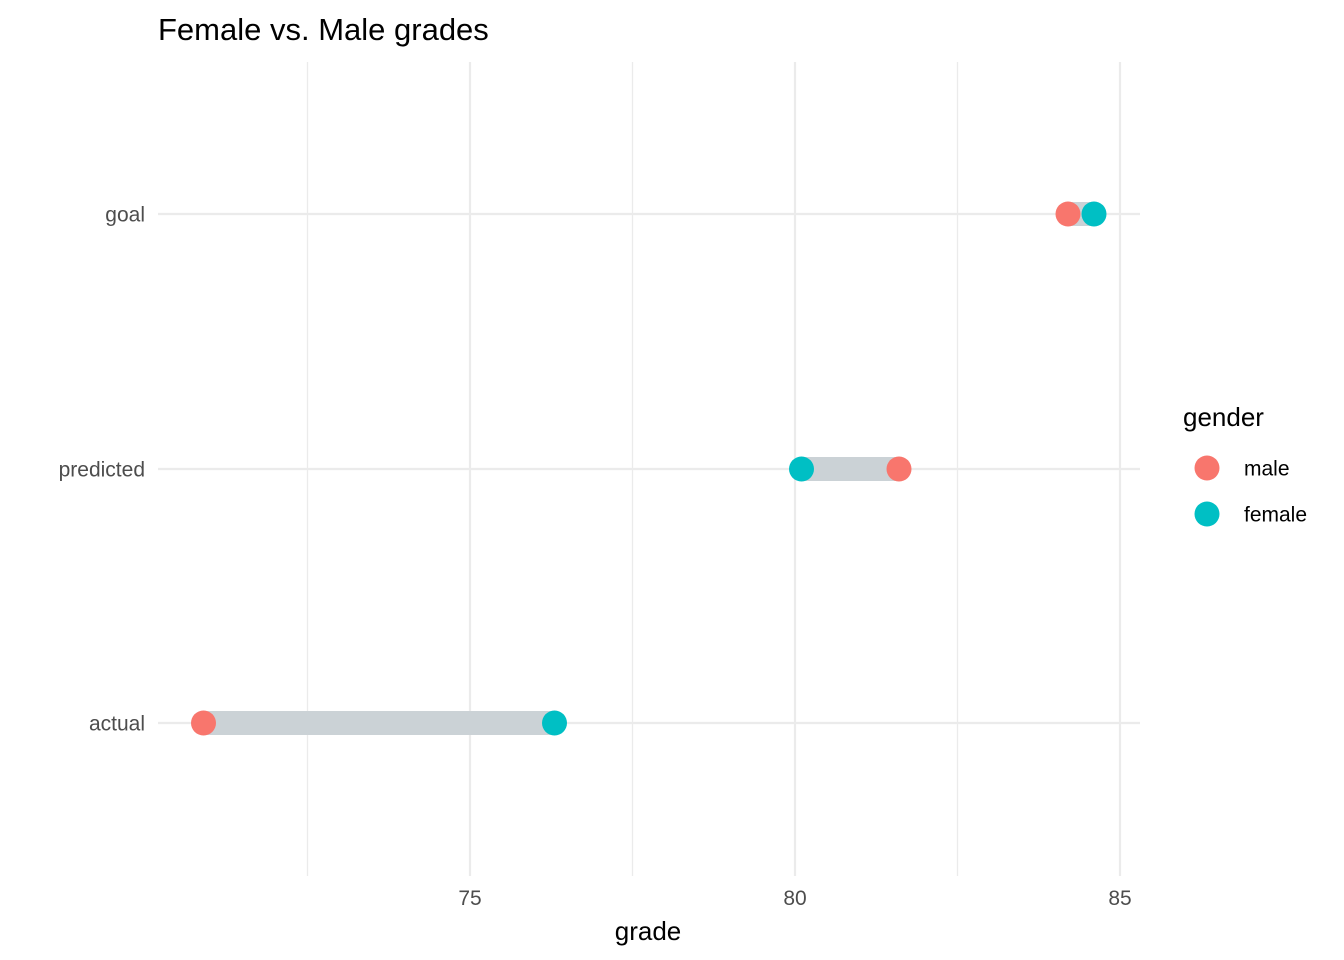 The image size is (1344, 960). What do you see at coordinates (554, 723) in the screenshot?
I see `point-female-actual` at bounding box center [554, 723].